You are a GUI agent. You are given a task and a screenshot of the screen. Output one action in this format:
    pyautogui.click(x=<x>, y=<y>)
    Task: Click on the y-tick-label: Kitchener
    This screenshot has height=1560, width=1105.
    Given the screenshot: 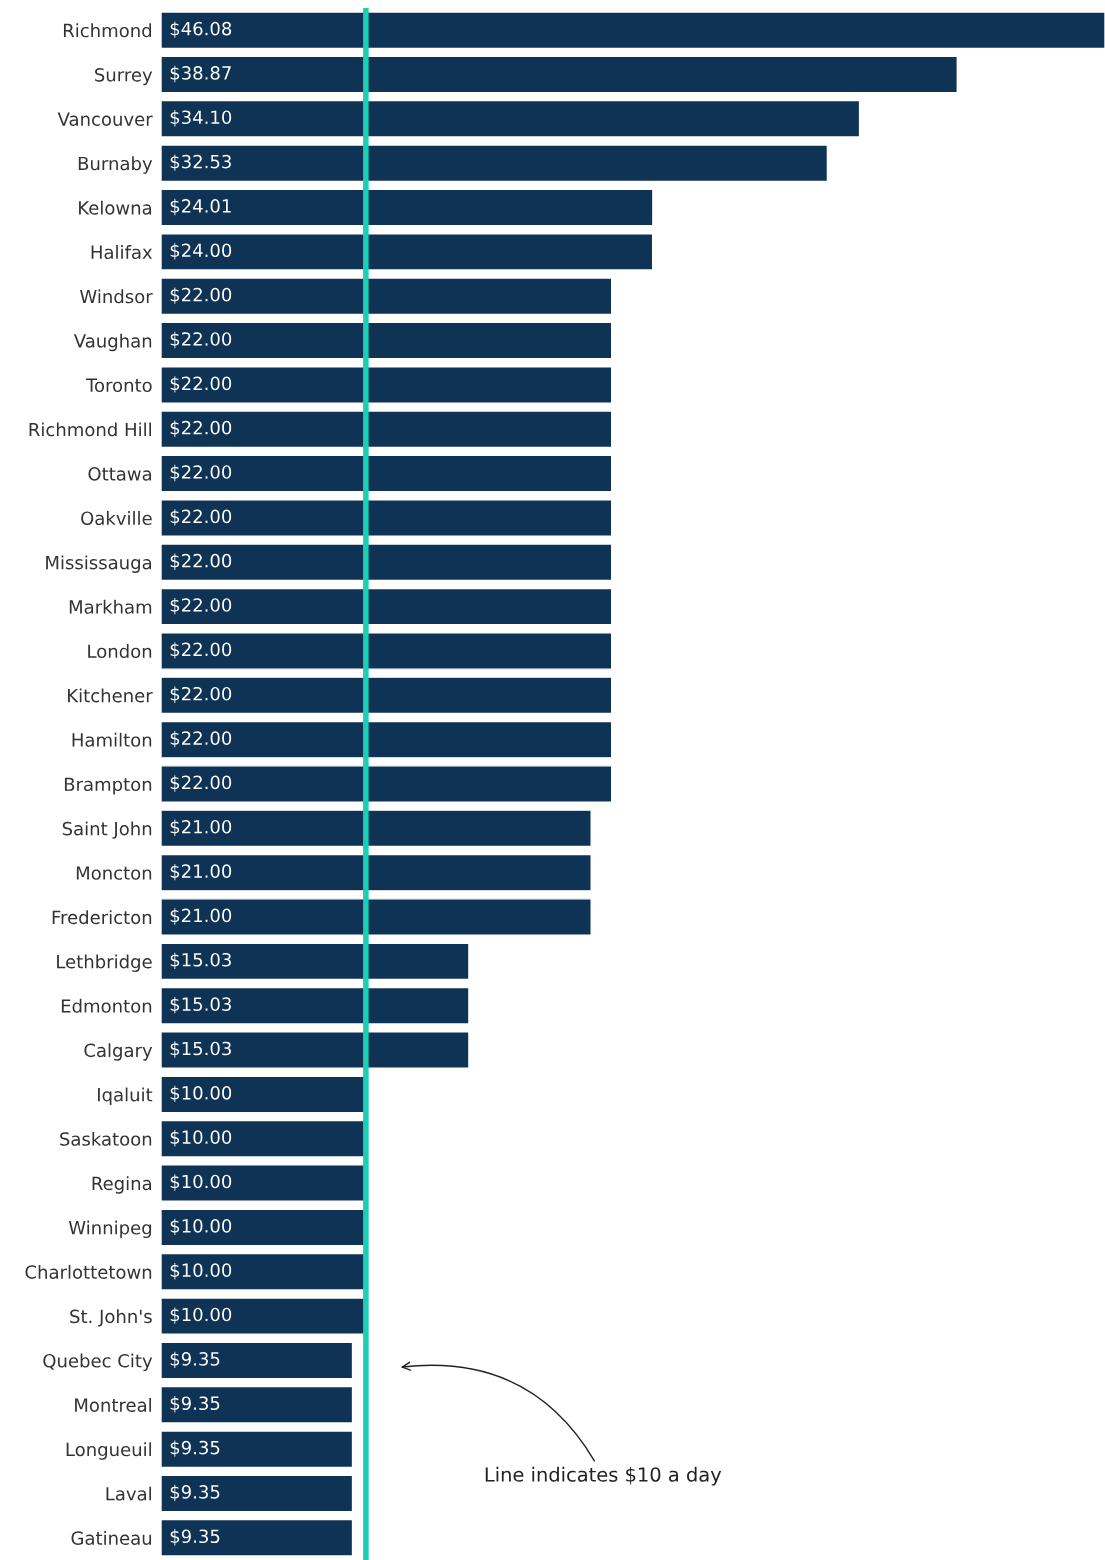 What is the action you would take?
    pyautogui.click(x=110, y=695)
    